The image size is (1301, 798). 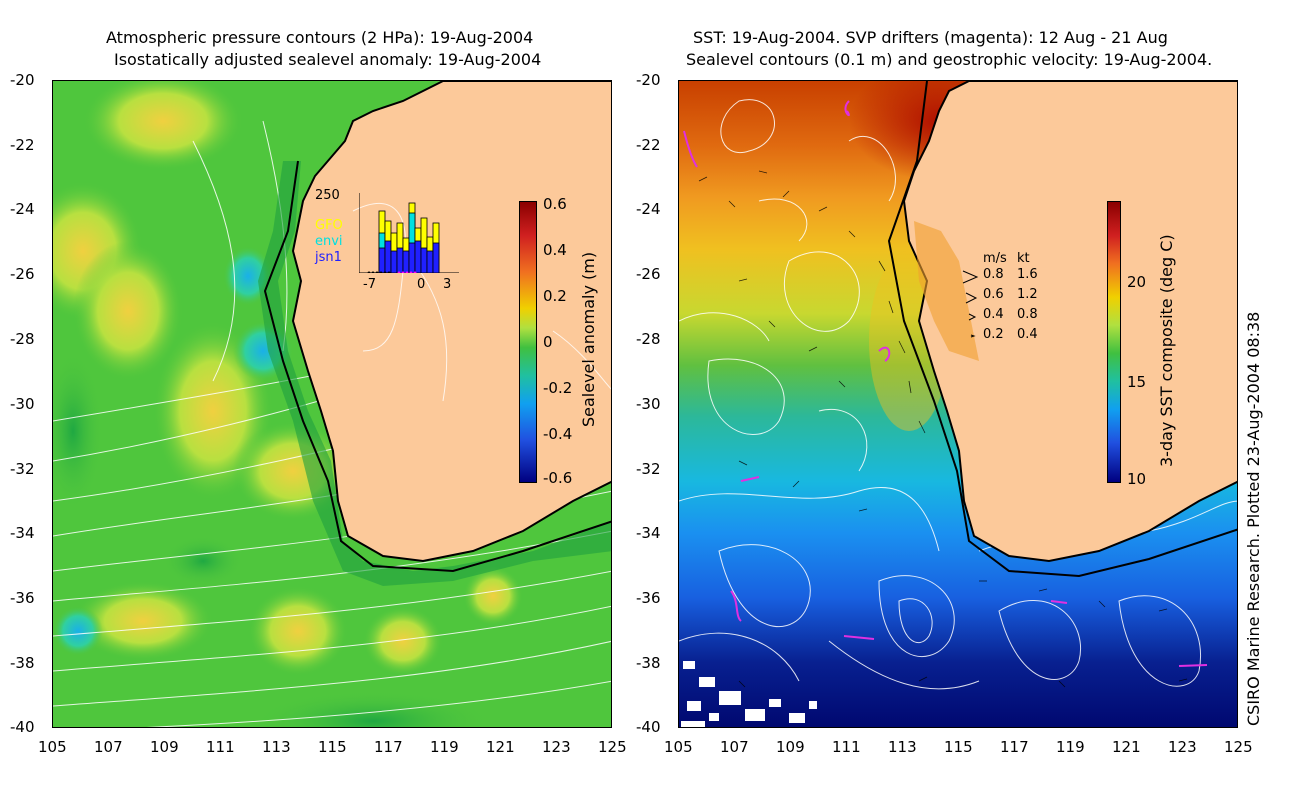 I want to click on right-x-tick: 121, so click(x=1126, y=747).